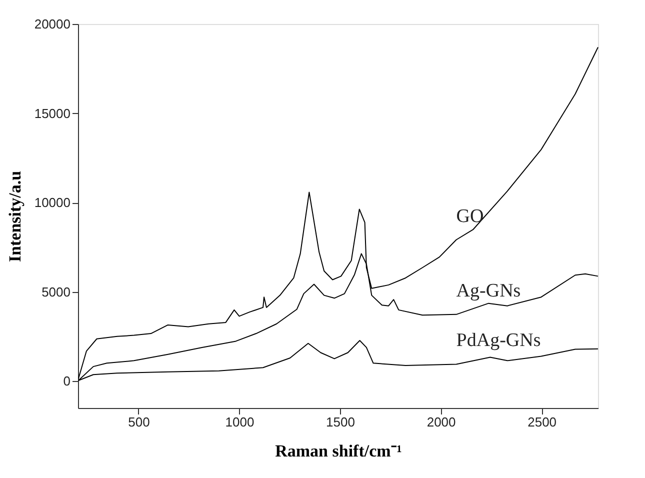 The image size is (645, 478). I want to click on x-axis-title: Raman shift/cm⁻¹, so click(338, 451).